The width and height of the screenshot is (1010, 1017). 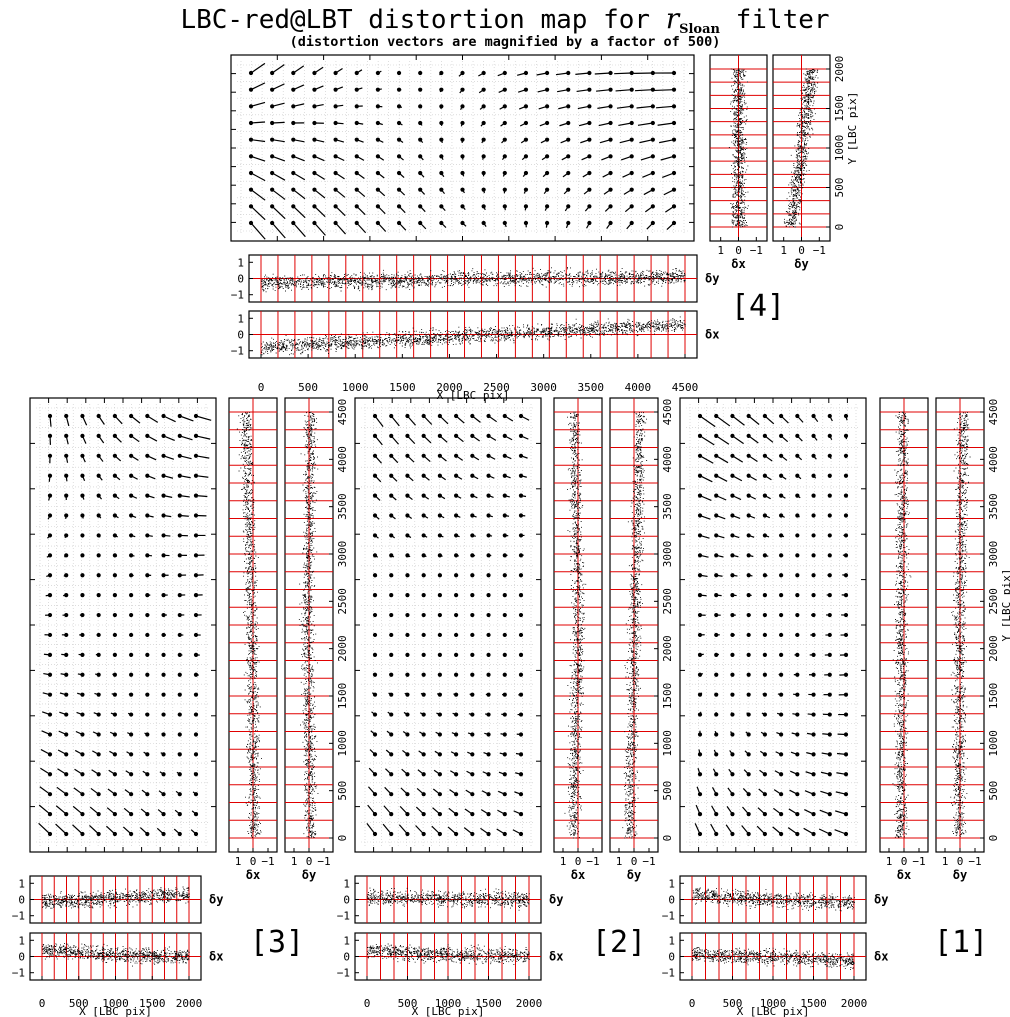 I want to click on y-tick-label: 0, so click(x=839, y=227).